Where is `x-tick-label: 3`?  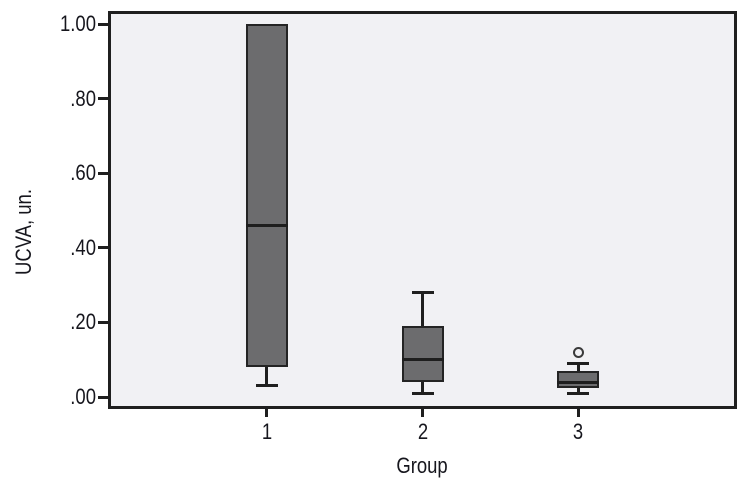 x-tick-label: 3 is located at coordinates (578, 431).